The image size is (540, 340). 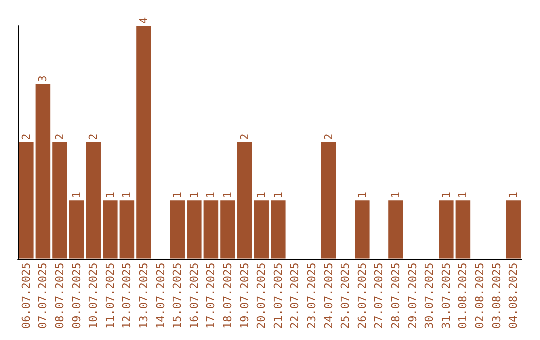 I want to click on x-tick-label: 18.07.2025, so click(x=228, y=296).